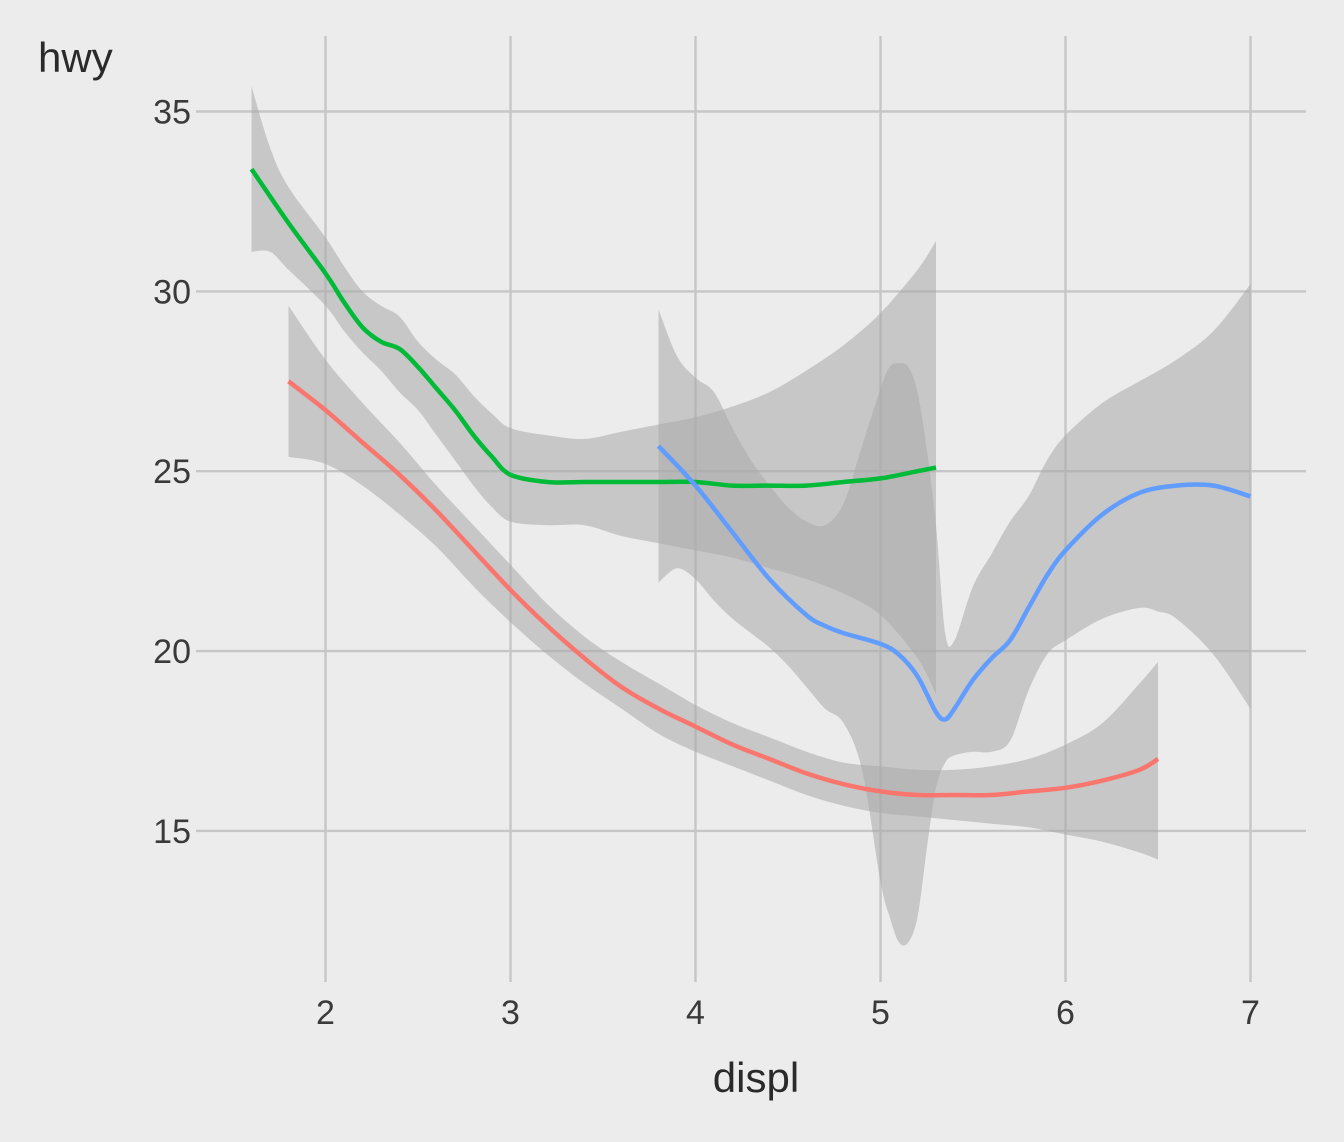 This screenshot has width=1344, height=1142. Describe the element at coordinates (510, 1013) in the screenshot. I see `x-tick-label-3: 3` at that location.